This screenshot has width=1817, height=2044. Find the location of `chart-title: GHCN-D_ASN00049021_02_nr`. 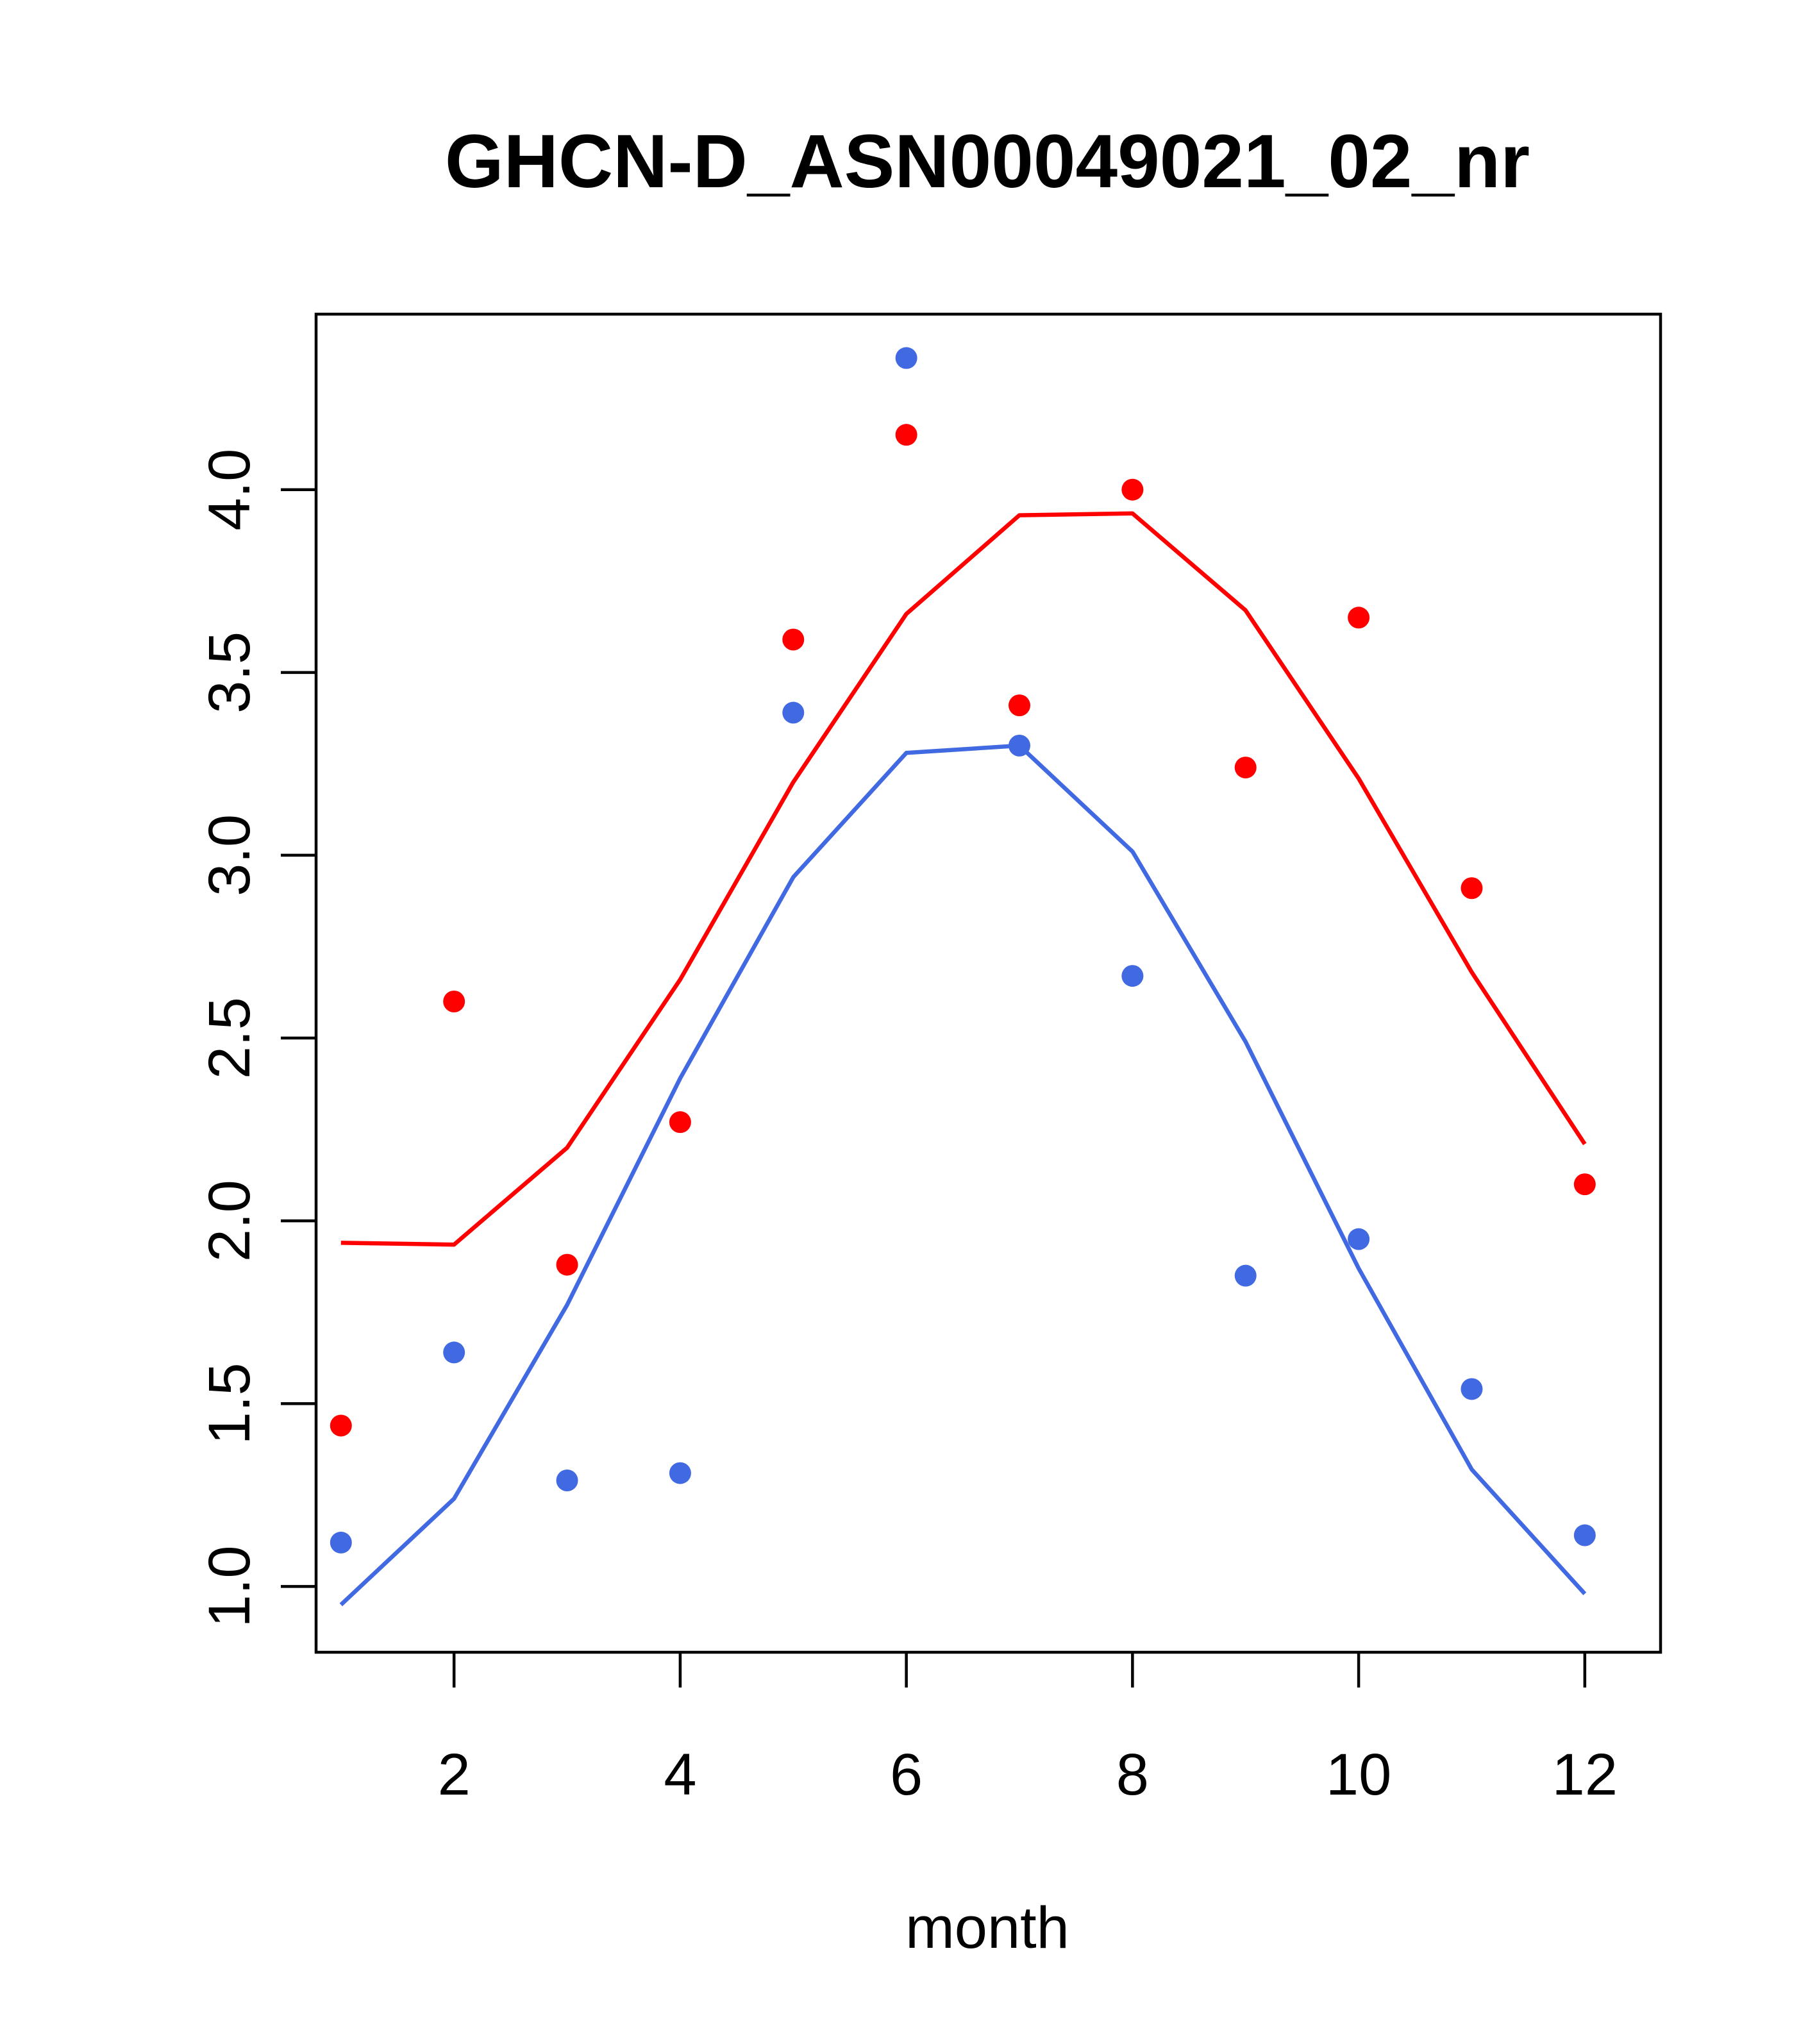

chart-title: GHCN-D_ASN00049021_02_nr is located at coordinates (988, 161).